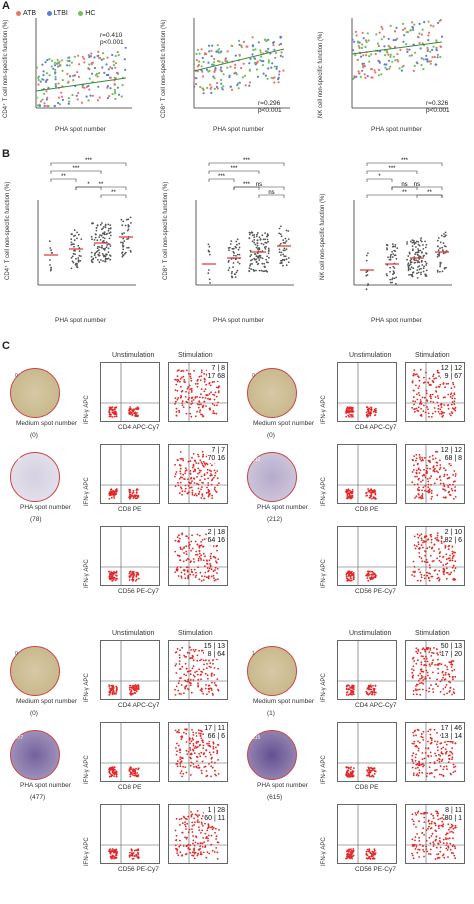 The image size is (474, 904). What do you see at coordinates (130, 509) in the screenshot?
I see `xaxis-cd8: CD8 PE` at bounding box center [130, 509].